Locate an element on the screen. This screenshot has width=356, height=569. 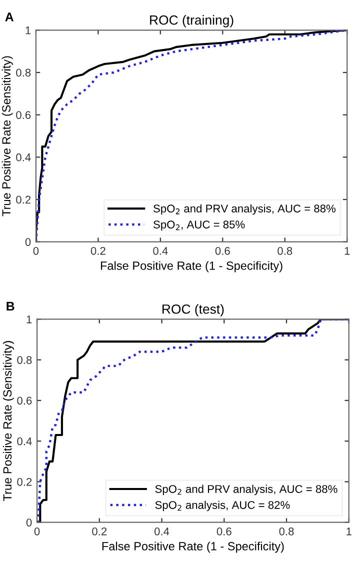
chart-title: ROC (test) is located at coordinates (193, 310).